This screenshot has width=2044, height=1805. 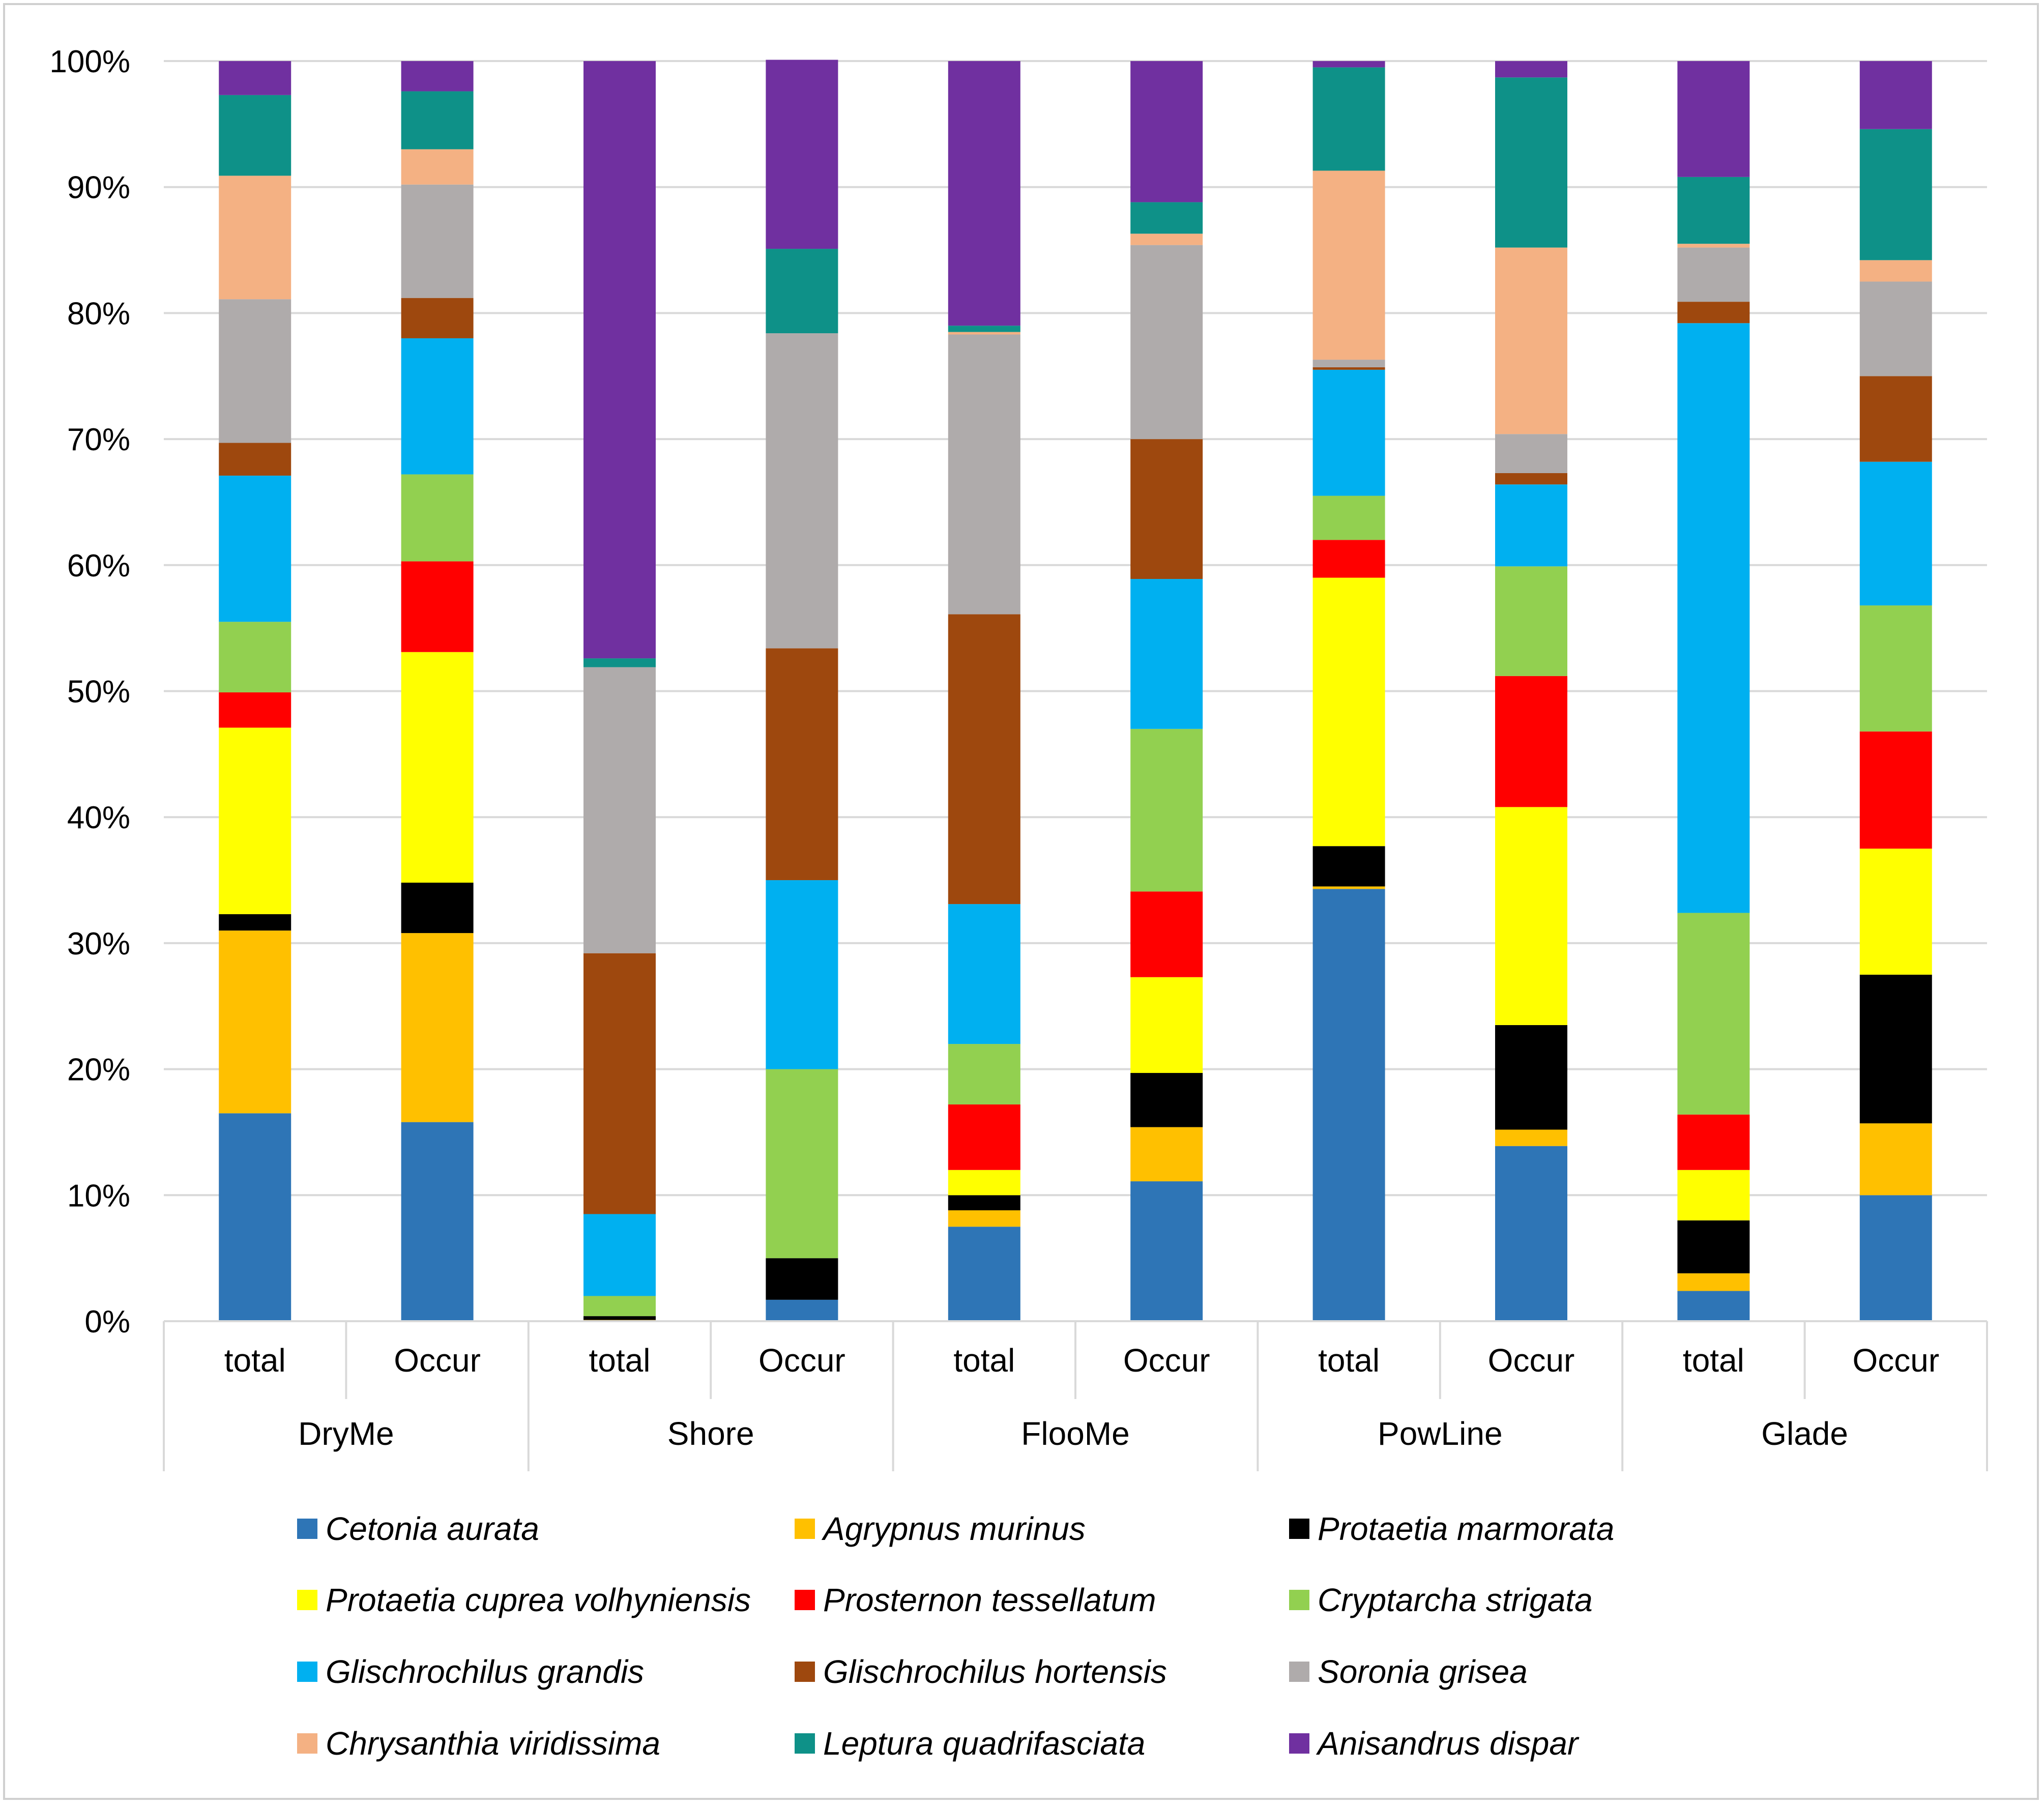 What do you see at coordinates (99, 1195) in the screenshot?
I see `y-tick-label: 10%` at bounding box center [99, 1195].